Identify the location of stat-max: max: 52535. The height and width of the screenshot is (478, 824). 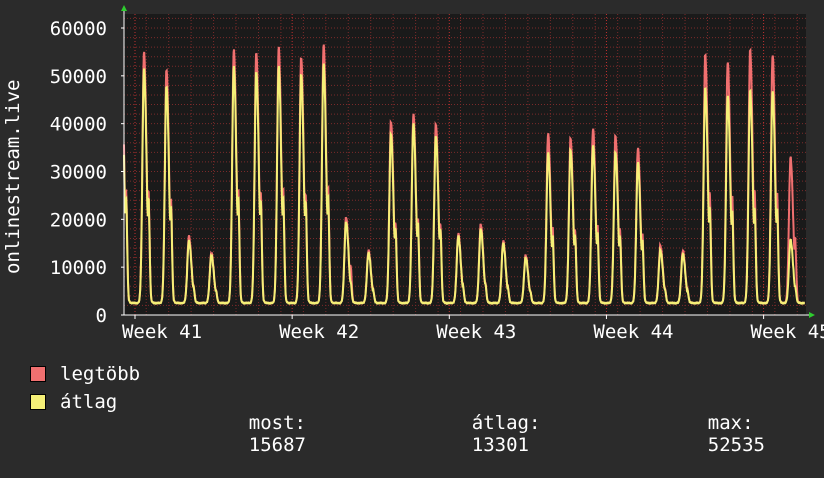
(713, 434).